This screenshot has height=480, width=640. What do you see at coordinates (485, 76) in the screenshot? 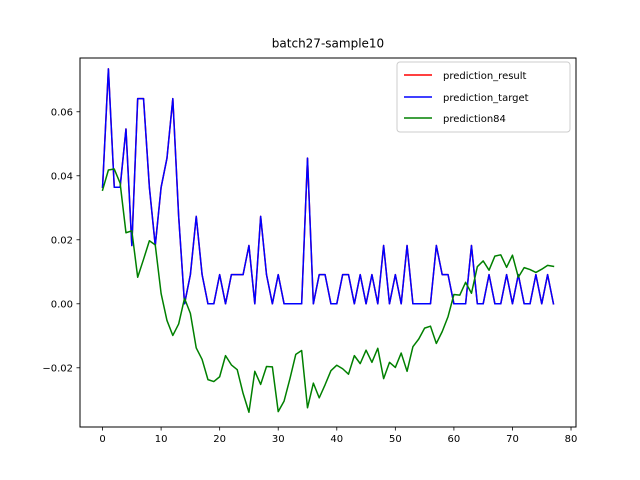
I see `legend-label-prediction-result: prediction_result` at bounding box center [485, 76].